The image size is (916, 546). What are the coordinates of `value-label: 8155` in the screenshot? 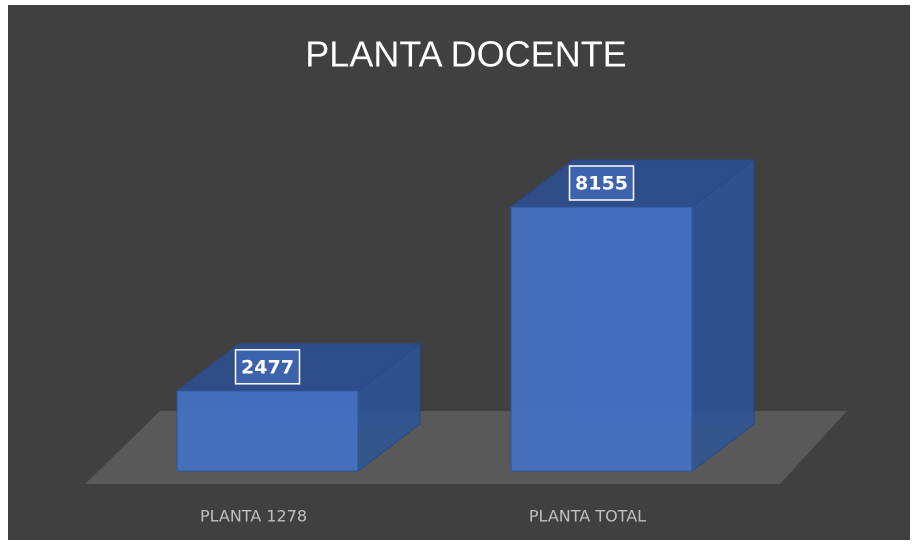 It's located at (601, 184).